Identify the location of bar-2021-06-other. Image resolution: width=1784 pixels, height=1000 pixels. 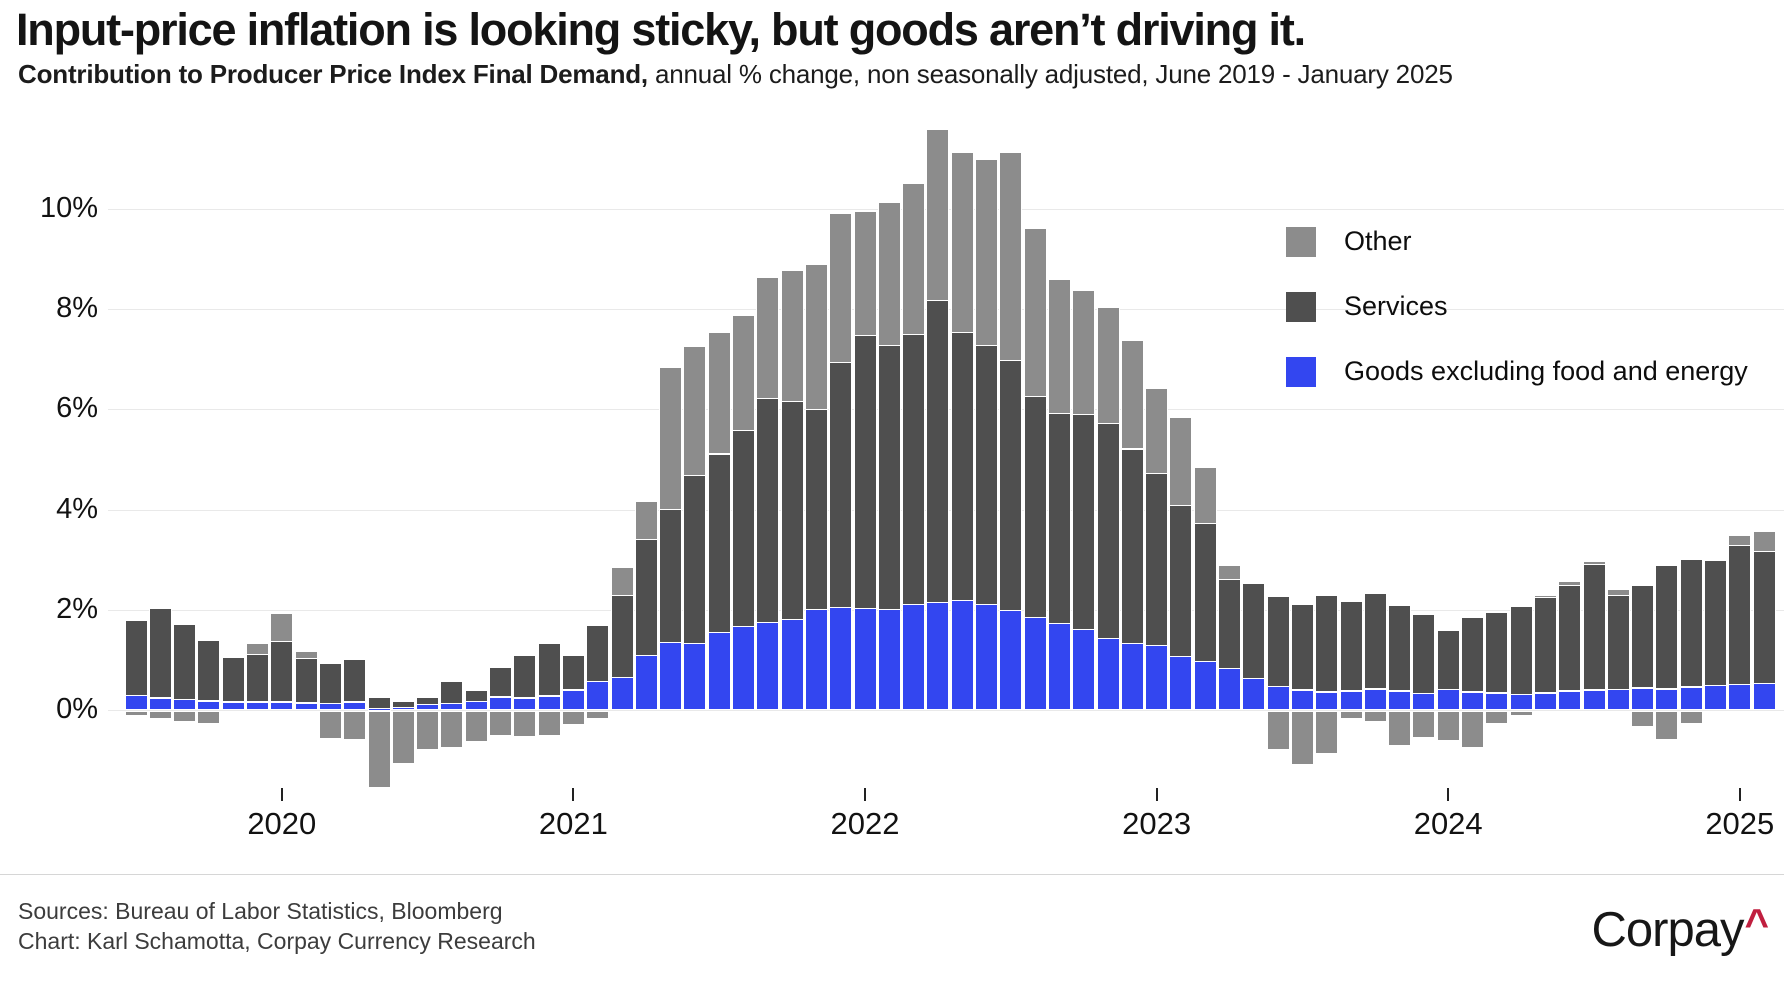
(719, 393).